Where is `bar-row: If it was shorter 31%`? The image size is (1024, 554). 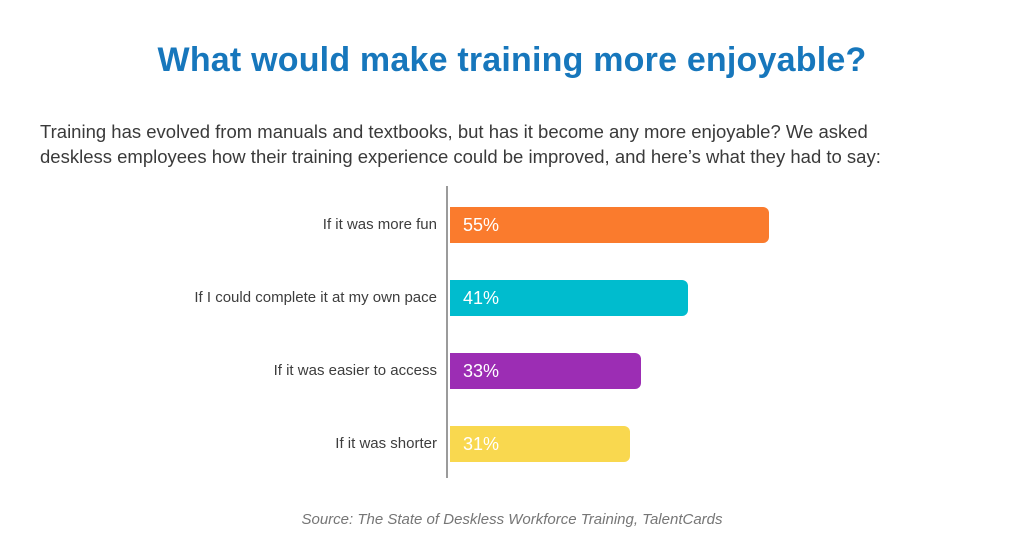 bar-row: If it was shorter 31% is located at coordinates (512, 444).